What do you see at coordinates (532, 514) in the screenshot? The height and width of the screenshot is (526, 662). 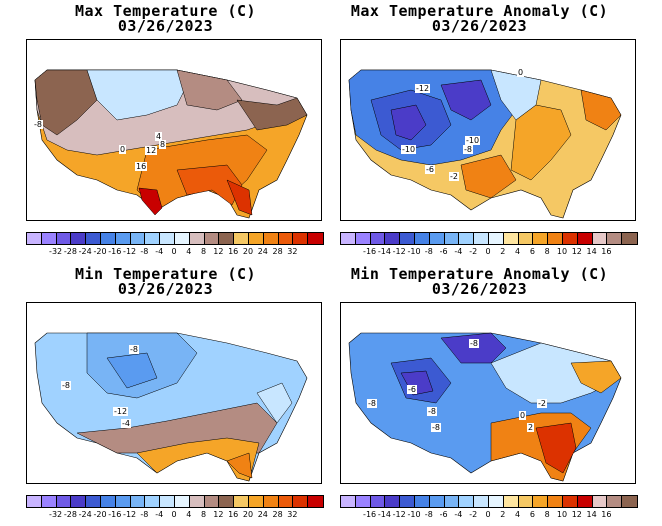 I see `colorbar-tick-label: 6` at bounding box center [532, 514].